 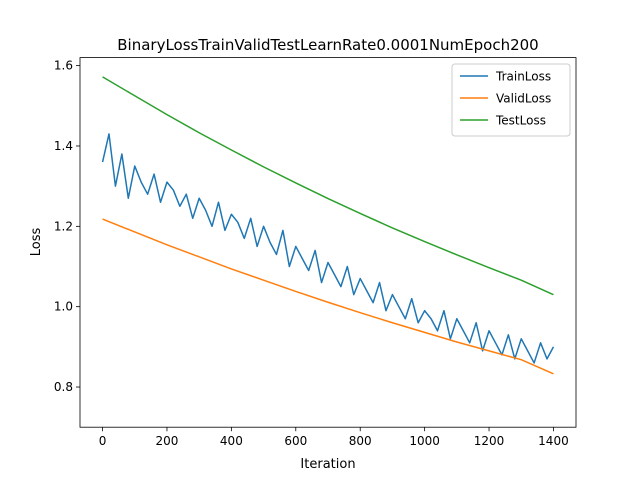 I want to click on y-axis: 0.8 1.0 1.2 1.4 1.6, so click(x=67, y=226).